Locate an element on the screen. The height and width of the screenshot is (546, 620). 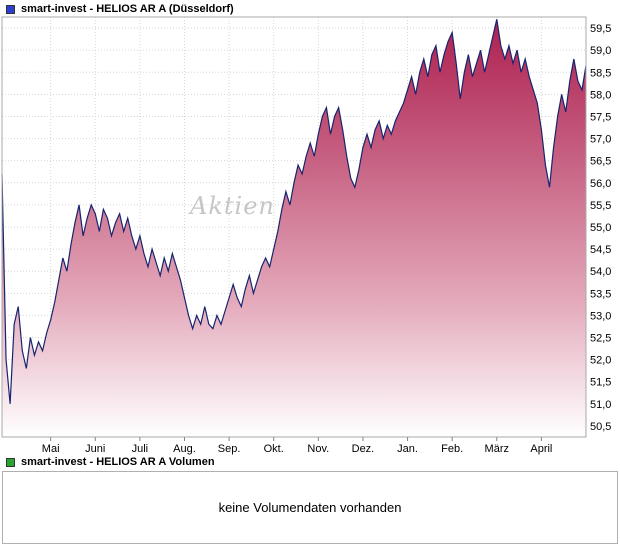
y-axis-label: 56,5 is located at coordinates (600, 162).